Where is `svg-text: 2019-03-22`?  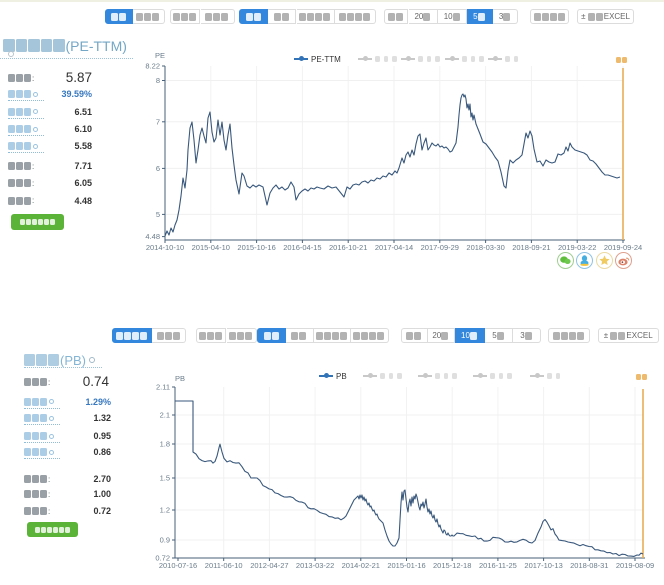 svg-text: 2019-03-22 is located at coordinates (577, 247).